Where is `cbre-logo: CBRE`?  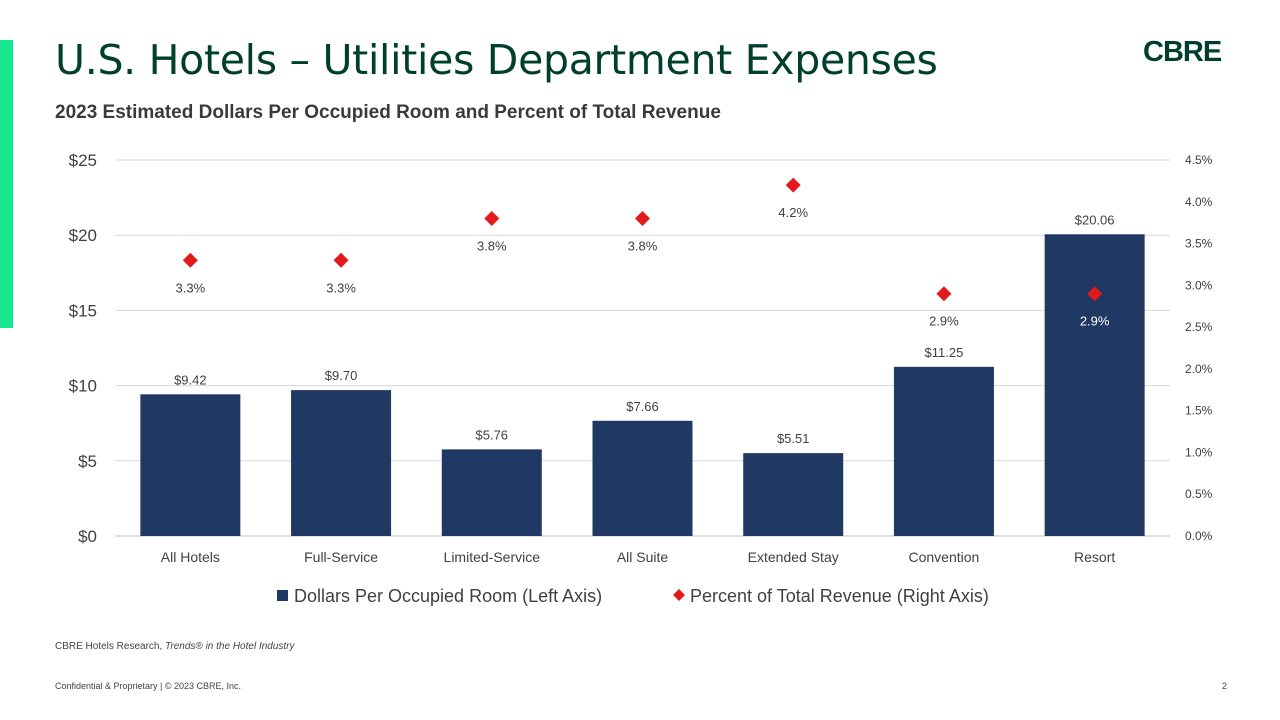
cbre-logo: CBRE is located at coordinates (1182, 52).